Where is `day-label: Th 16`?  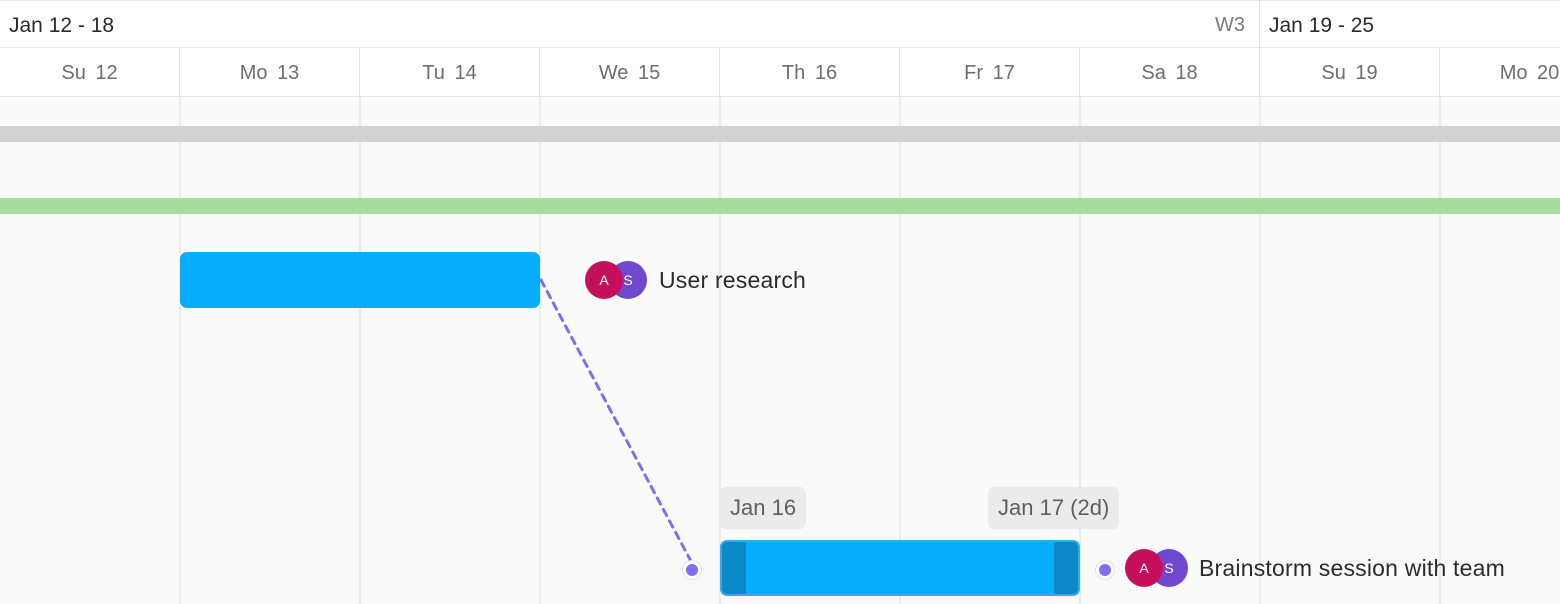 day-label: Th 16 is located at coordinates (809, 73).